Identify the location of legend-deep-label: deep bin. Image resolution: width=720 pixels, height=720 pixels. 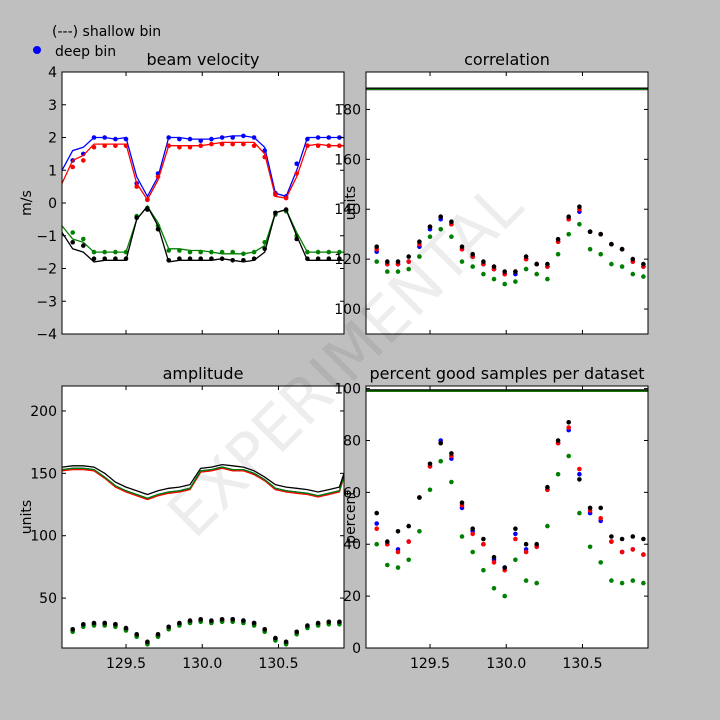
(85, 52).